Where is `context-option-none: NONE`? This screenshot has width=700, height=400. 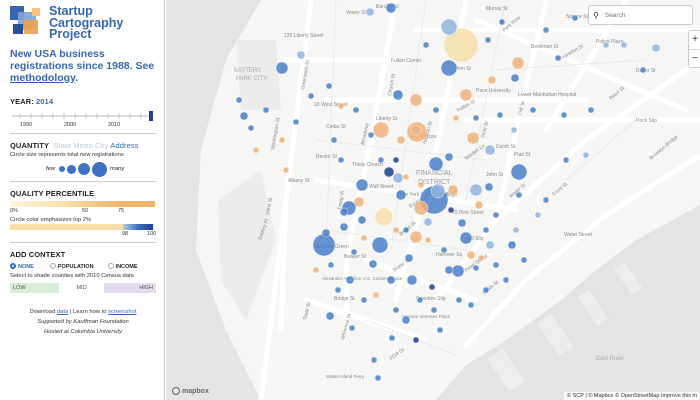
context-option-none: NONE is located at coordinates (22, 266).